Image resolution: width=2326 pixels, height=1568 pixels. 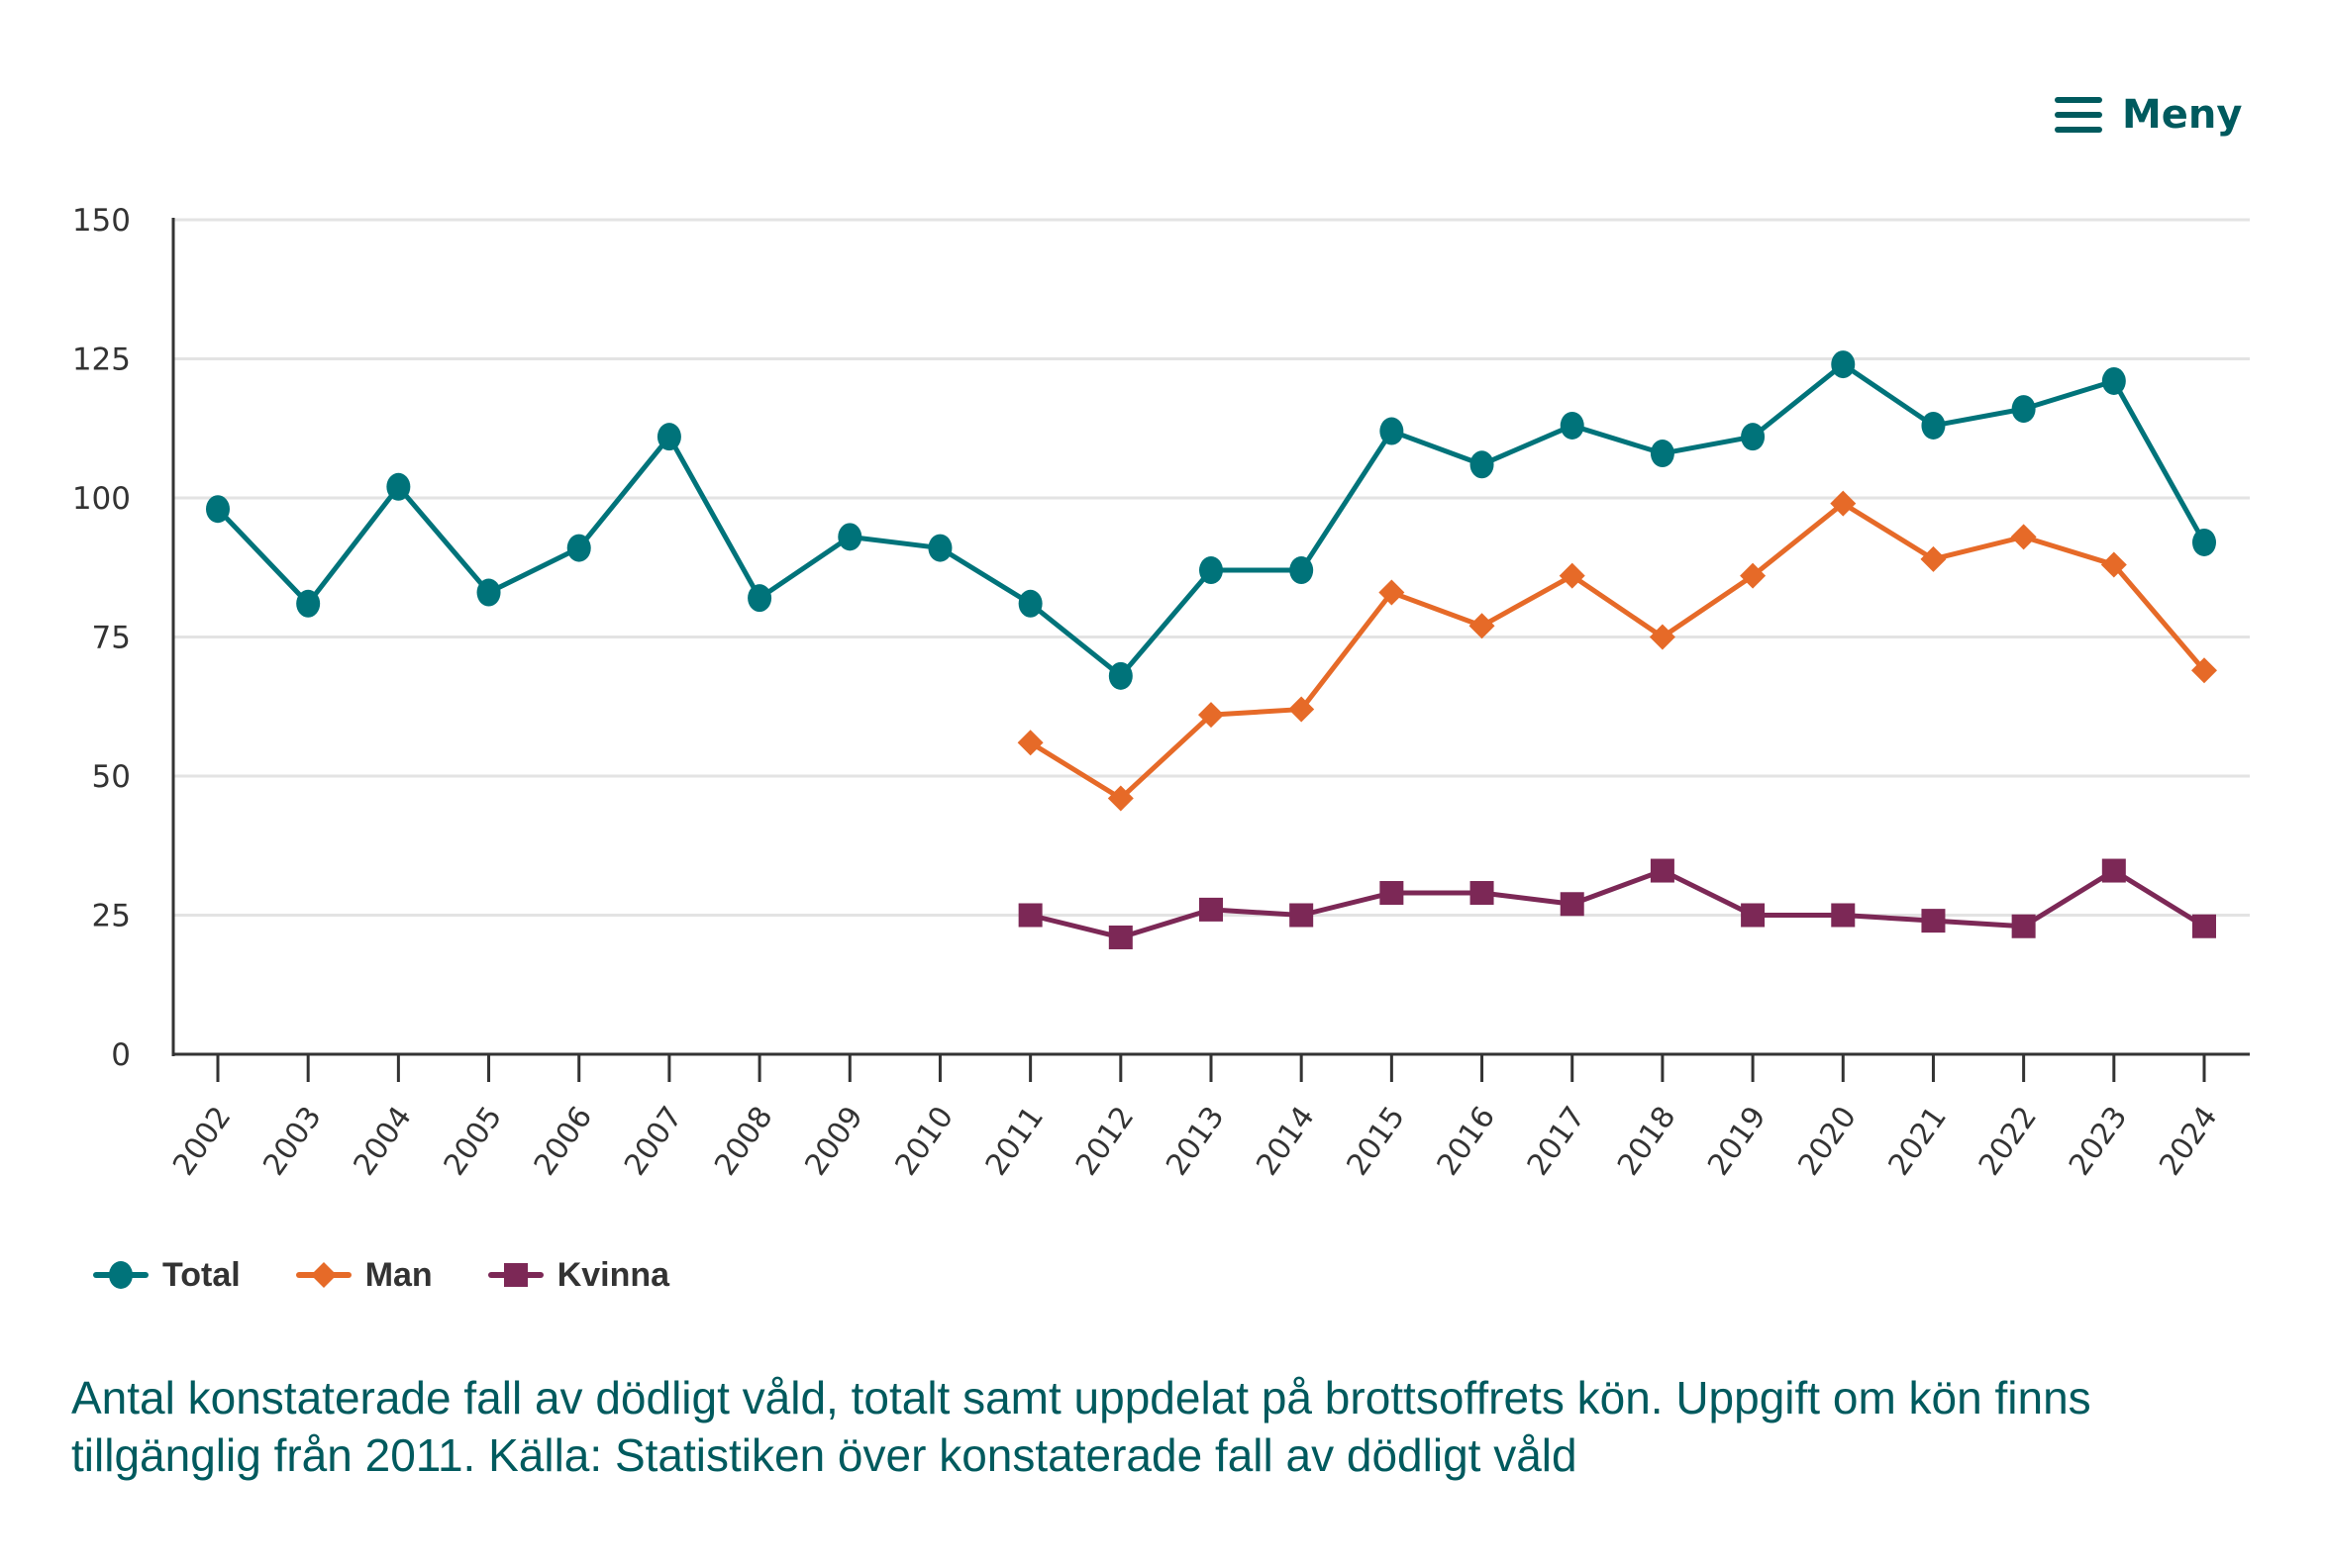 What do you see at coordinates (2182, 115) in the screenshot?
I see `menu-label: Meny` at bounding box center [2182, 115].